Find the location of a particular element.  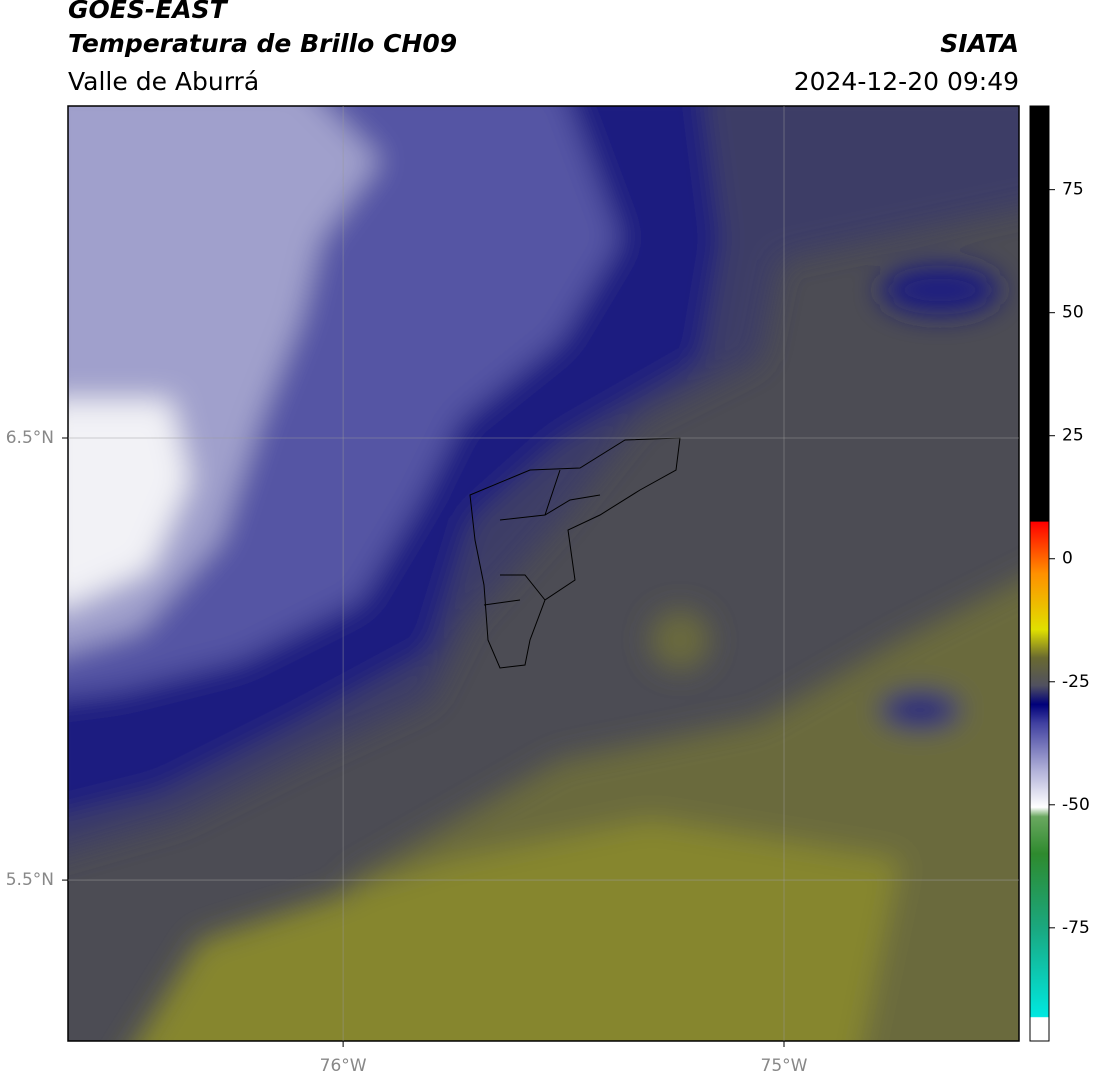

colorbar-tick-label: 0 is located at coordinates (1067, 559).